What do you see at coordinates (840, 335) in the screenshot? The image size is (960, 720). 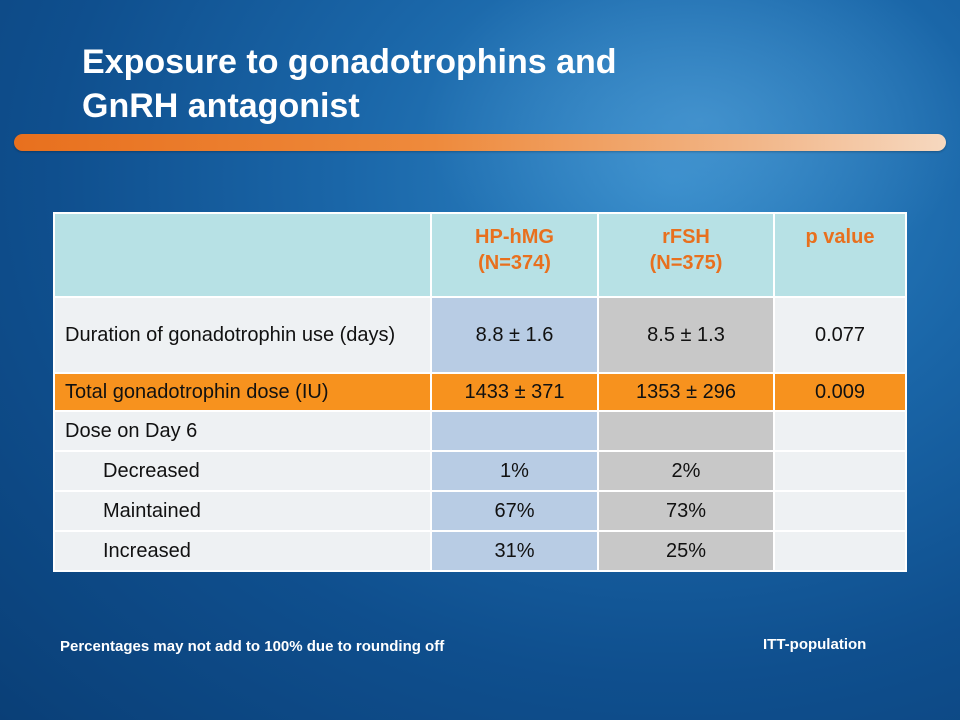 I see `cell-p-value: 0.077` at bounding box center [840, 335].